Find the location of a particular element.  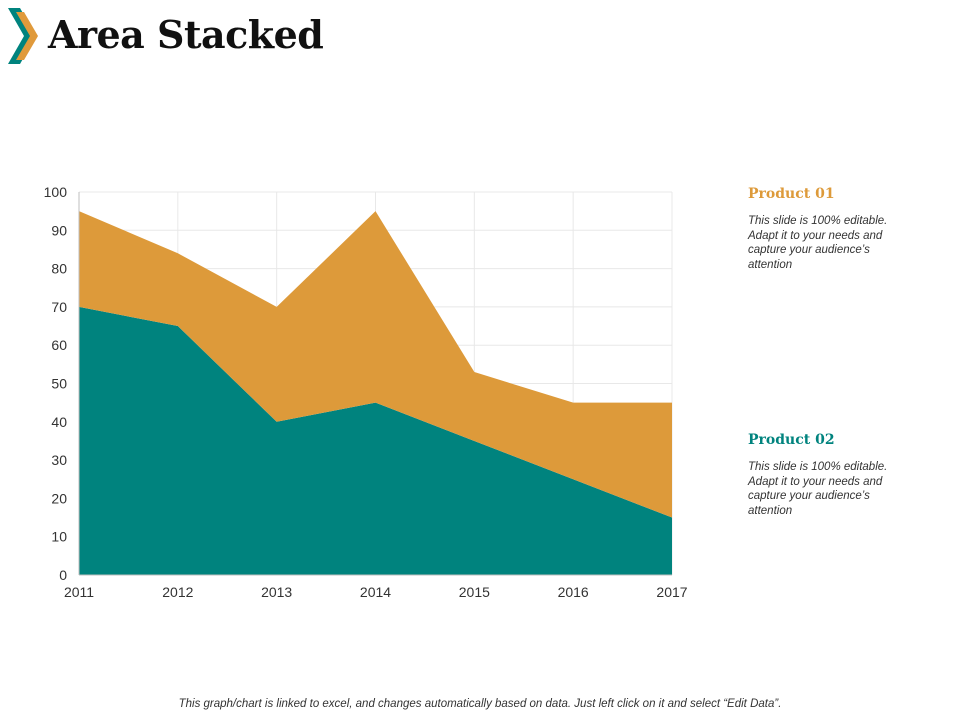

x-tick-label-2012: 2012 is located at coordinates (177, 592).